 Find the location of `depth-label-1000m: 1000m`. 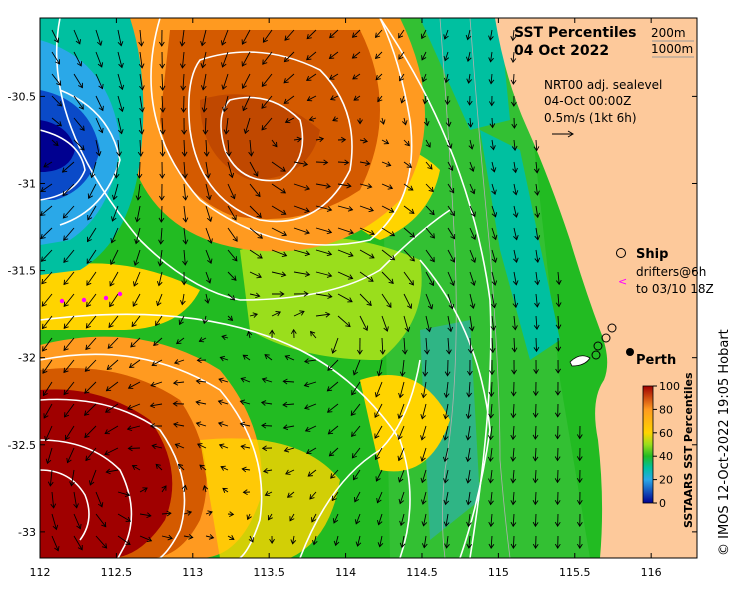

depth-label-1000m: 1000m is located at coordinates (672, 49).